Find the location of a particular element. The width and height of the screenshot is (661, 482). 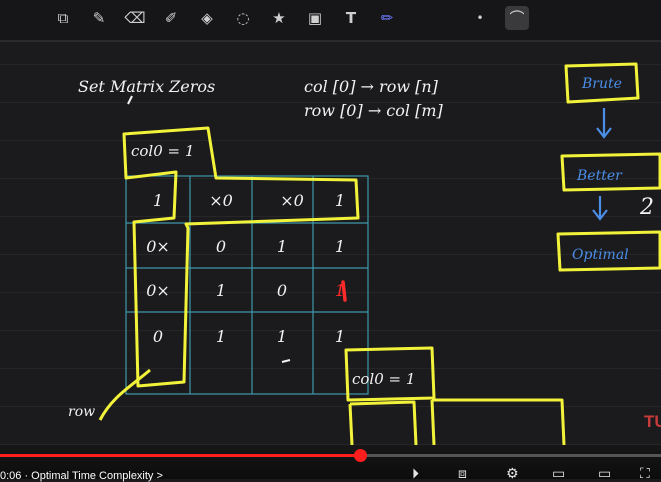

flow-box-optimal is located at coordinates (608, 251).